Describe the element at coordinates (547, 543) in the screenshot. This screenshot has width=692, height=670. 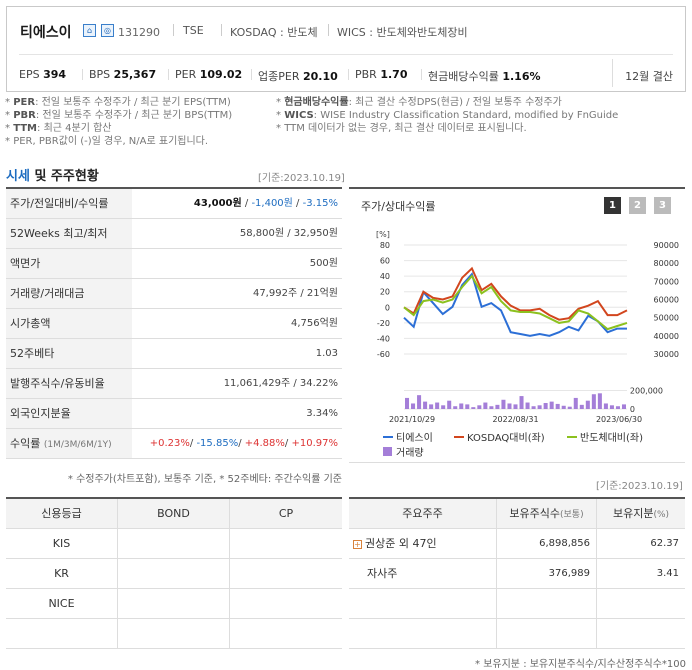
I see `holder-shares: 6,898,856` at that location.